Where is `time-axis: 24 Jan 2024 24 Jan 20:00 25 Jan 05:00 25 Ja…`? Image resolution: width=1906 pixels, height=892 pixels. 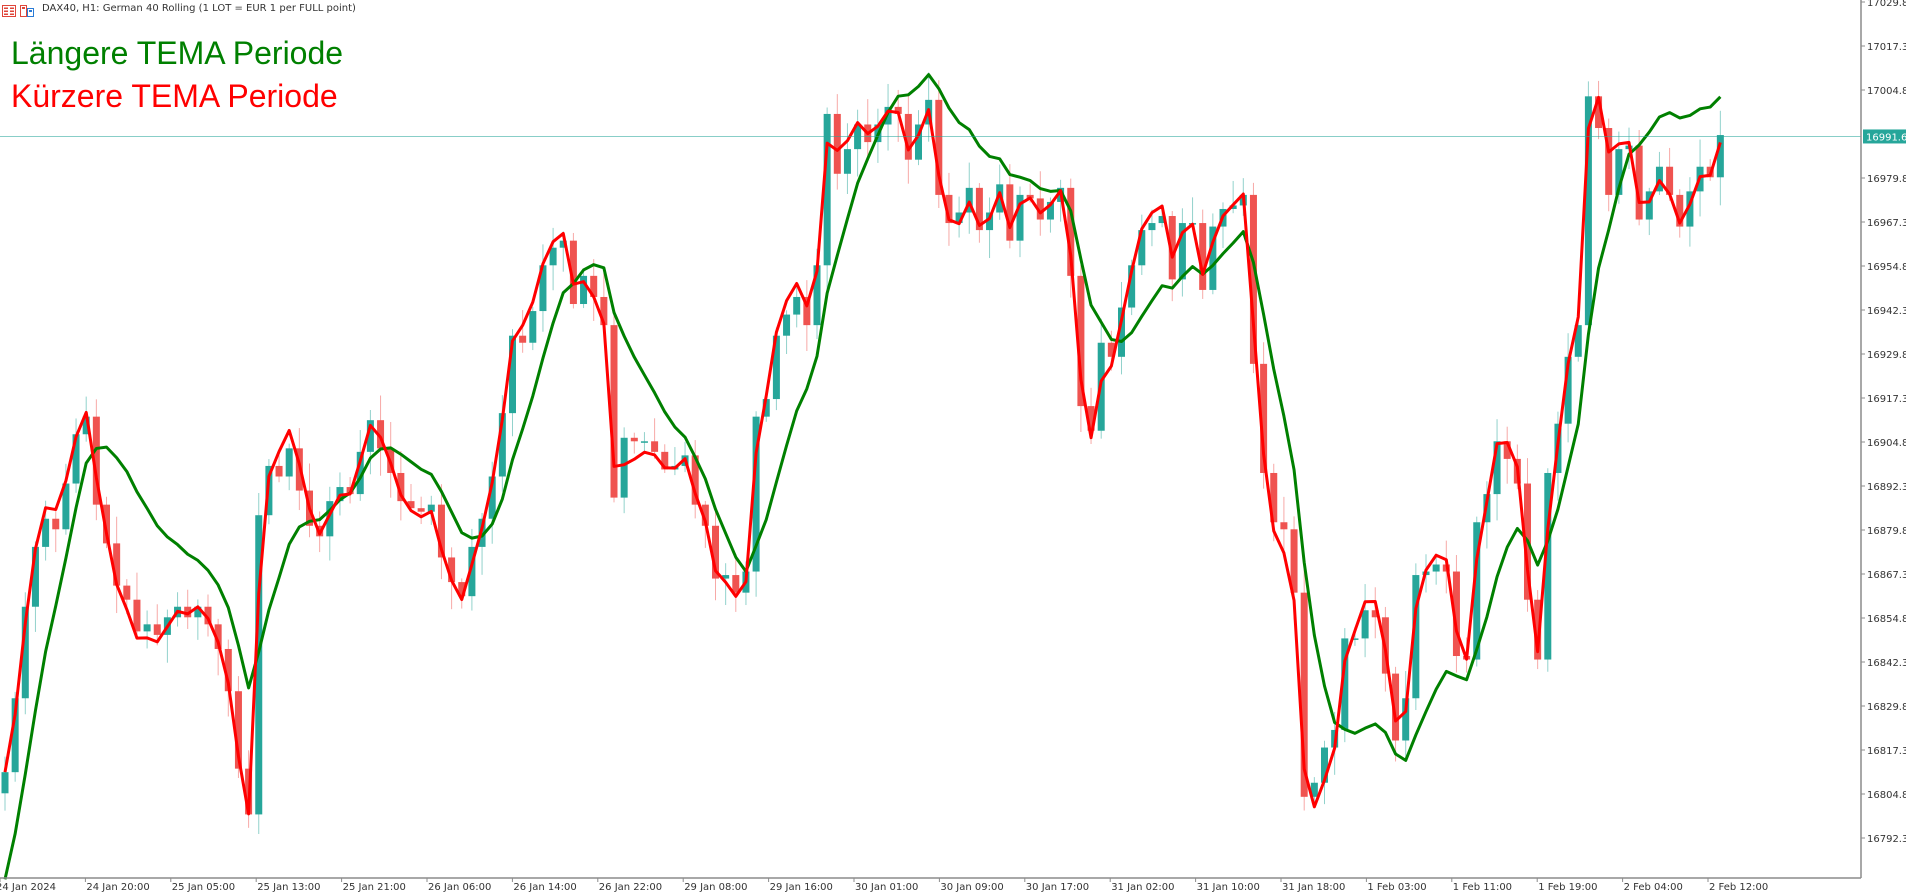 time-axis: 24 Jan 2024 24 Jan 20:00 25 Jan 05:00 25 Ja… is located at coordinates (930, 884).